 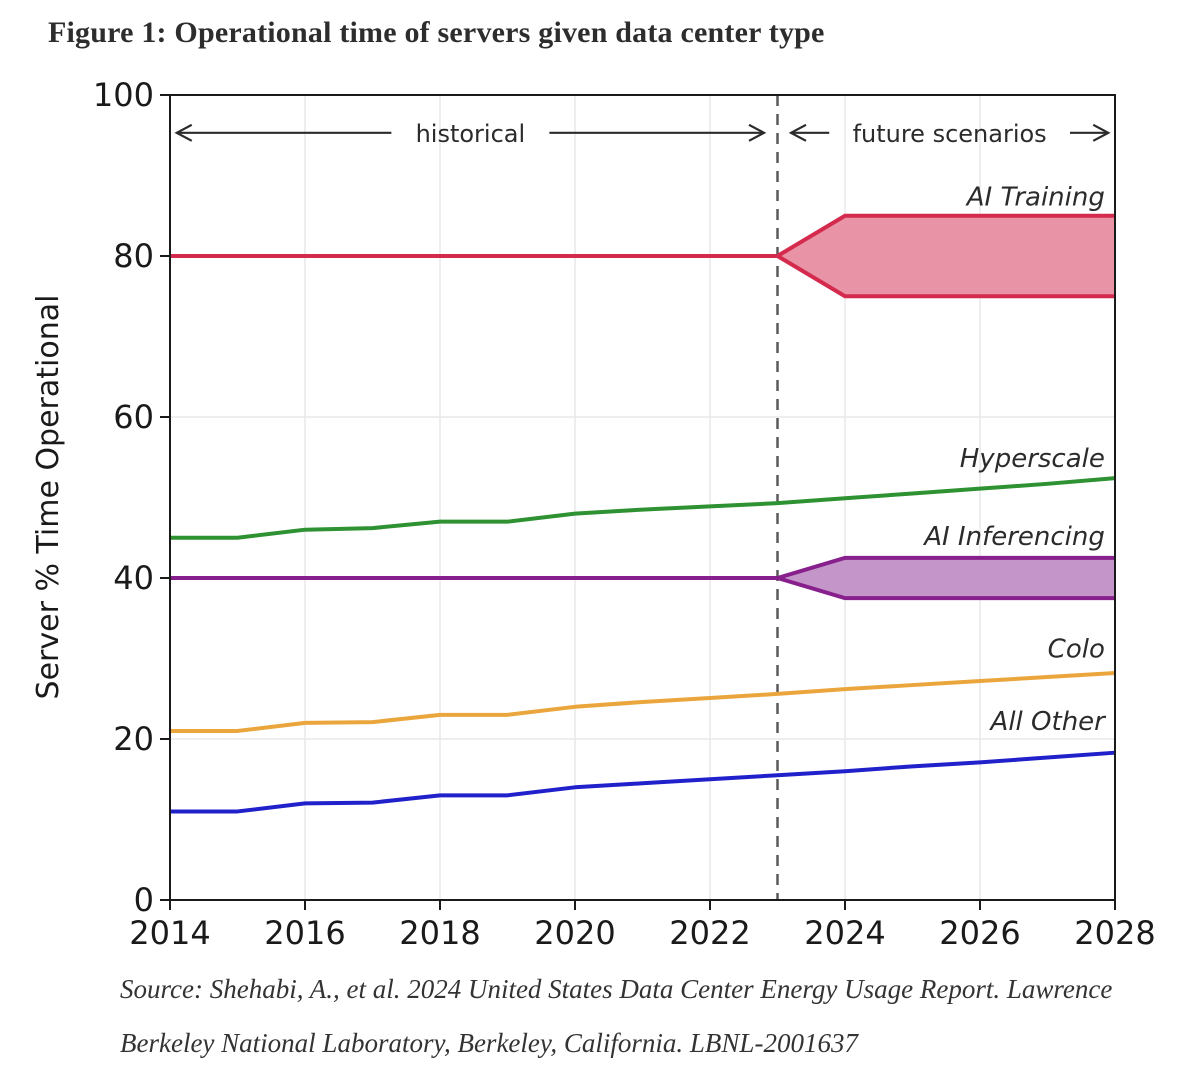 I want to click on y-tick-label: 80, so click(x=133, y=256).